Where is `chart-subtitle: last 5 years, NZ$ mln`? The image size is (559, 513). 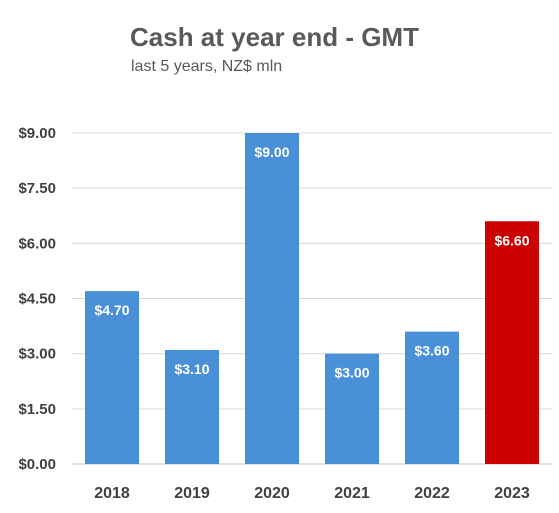
chart-subtitle: last 5 years, NZ$ mln is located at coordinates (207, 66).